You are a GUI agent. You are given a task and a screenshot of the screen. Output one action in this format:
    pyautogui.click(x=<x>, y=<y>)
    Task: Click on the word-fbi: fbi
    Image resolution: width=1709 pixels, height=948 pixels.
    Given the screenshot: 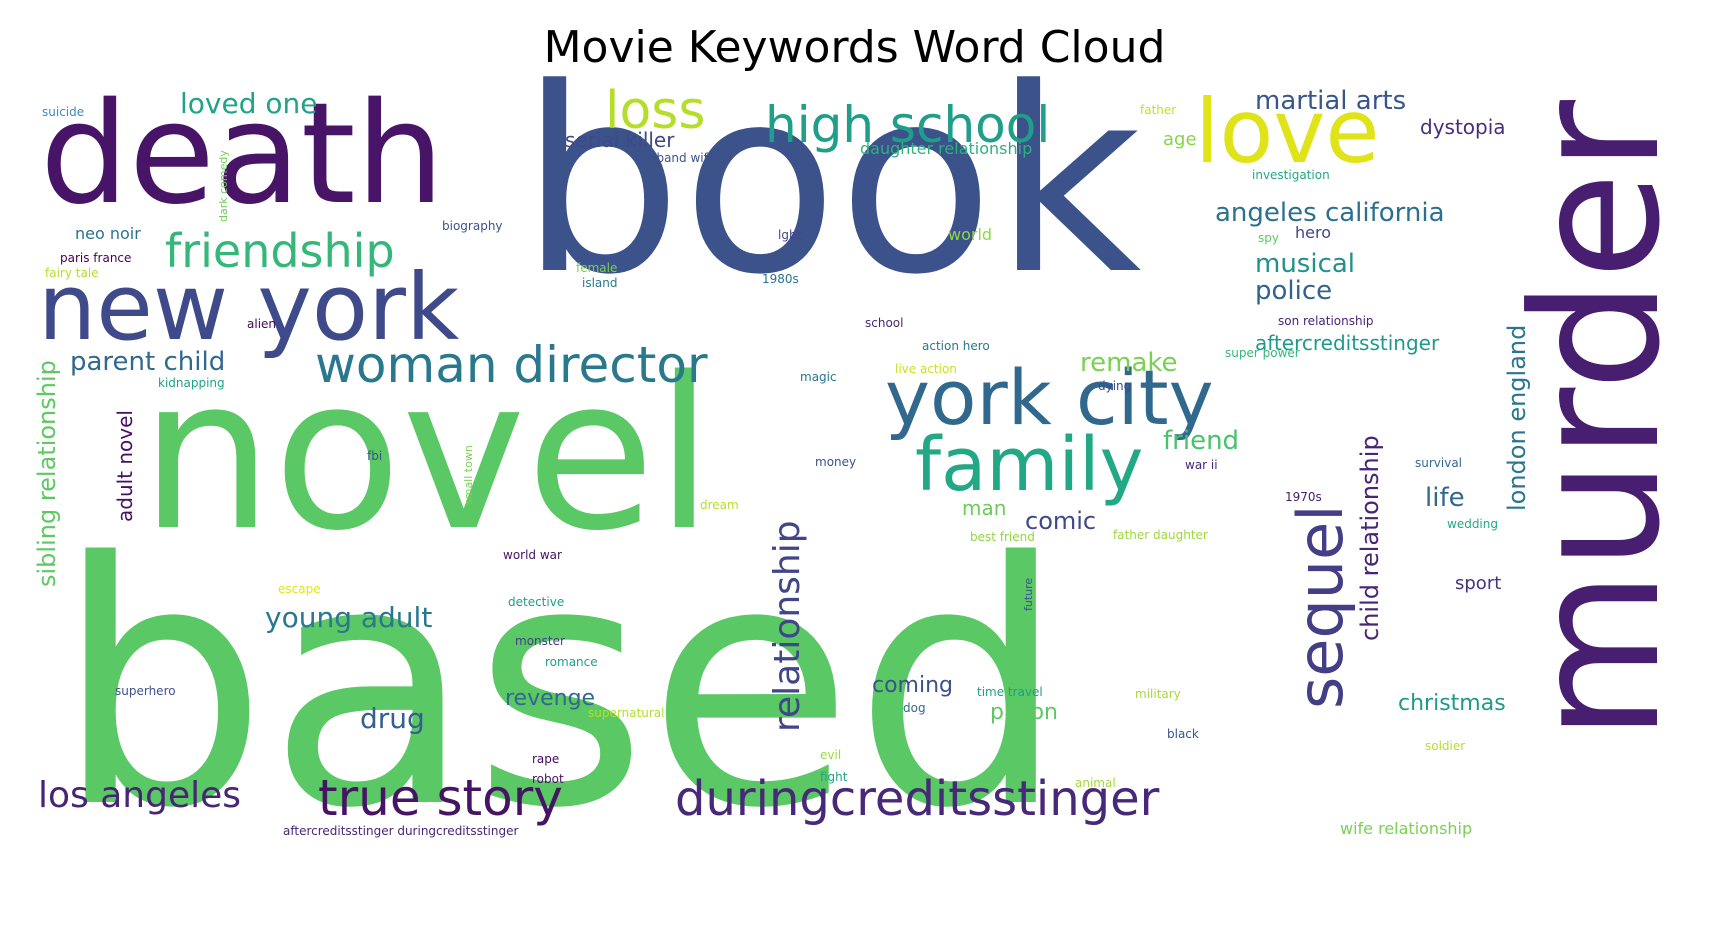 What is the action you would take?
    pyautogui.click(x=375, y=456)
    